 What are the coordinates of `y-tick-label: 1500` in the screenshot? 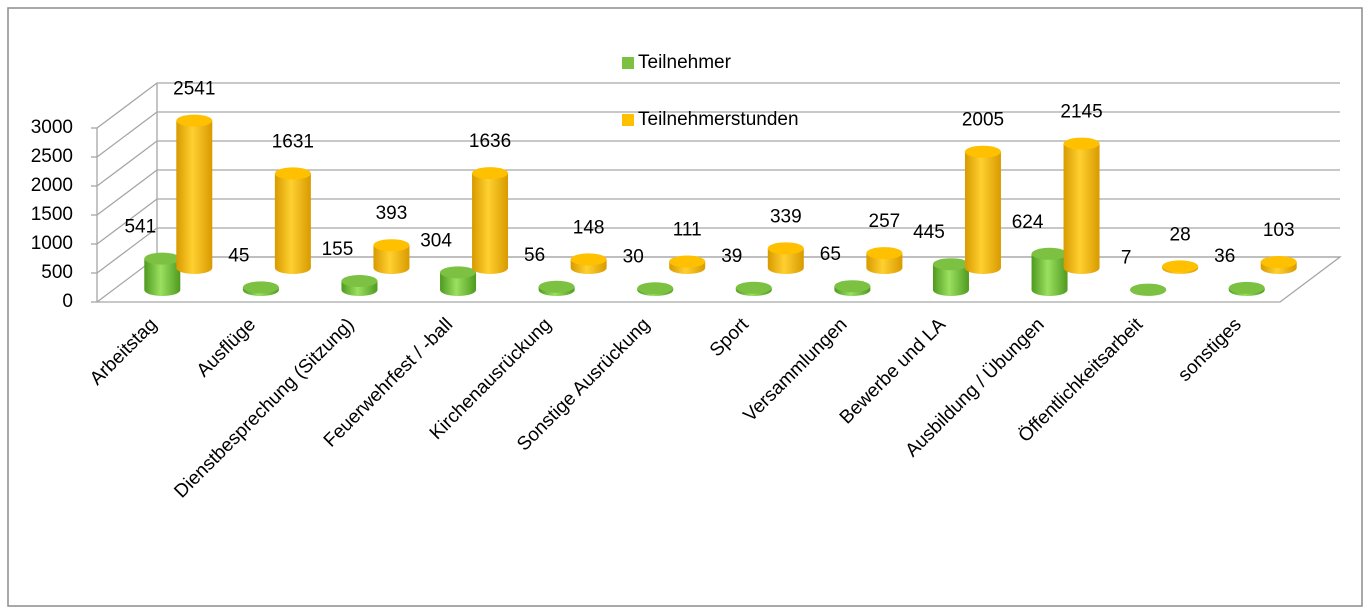 It's located at (52, 214).